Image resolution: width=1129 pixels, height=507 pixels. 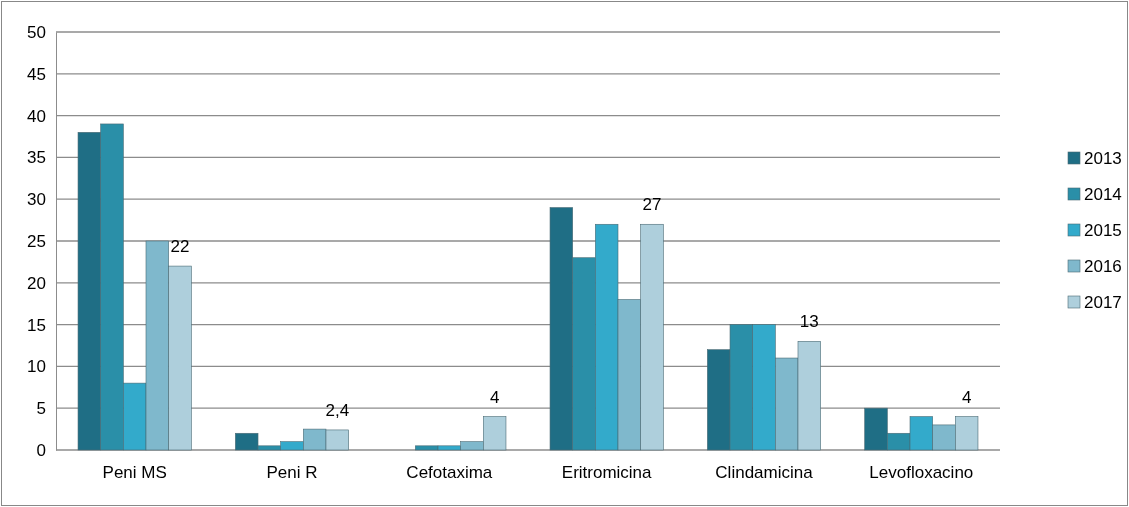 I want to click on y-tick-label: 5, so click(x=41, y=409).